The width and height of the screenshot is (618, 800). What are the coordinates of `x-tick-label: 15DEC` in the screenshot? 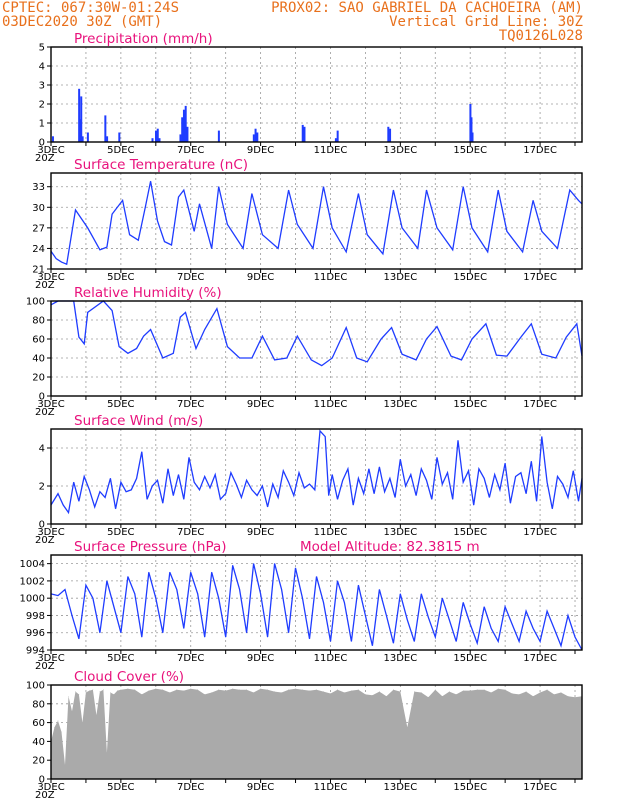 It's located at (470, 658).